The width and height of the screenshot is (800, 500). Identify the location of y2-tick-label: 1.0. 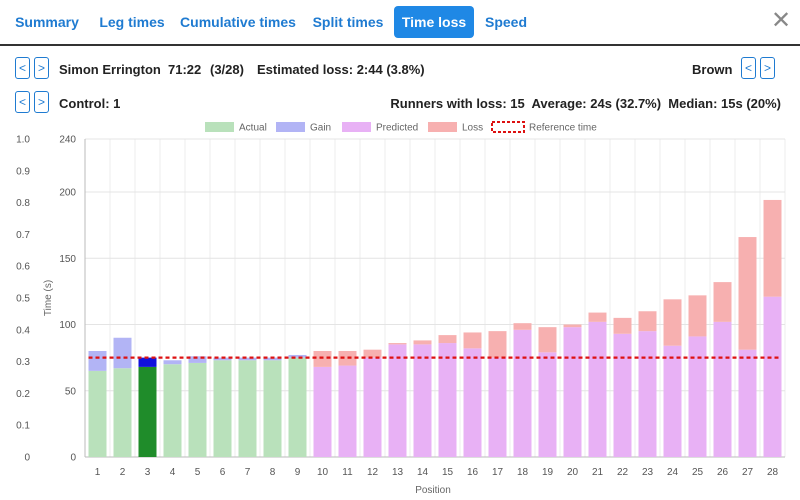
(23, 140).